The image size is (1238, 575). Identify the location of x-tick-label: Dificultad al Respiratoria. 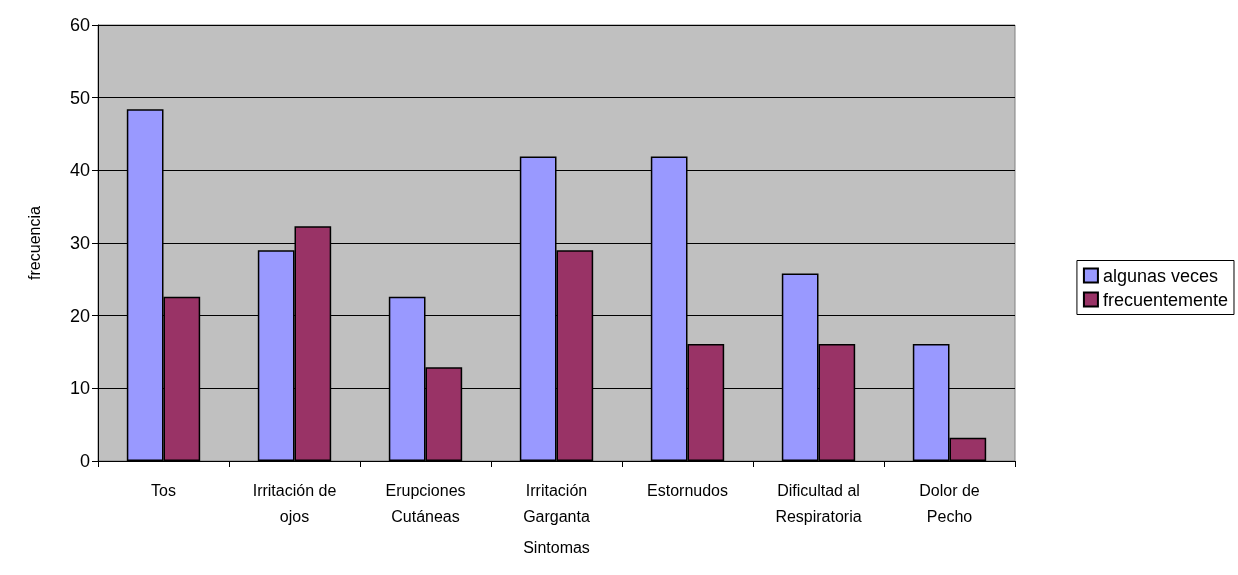
(818, 503).